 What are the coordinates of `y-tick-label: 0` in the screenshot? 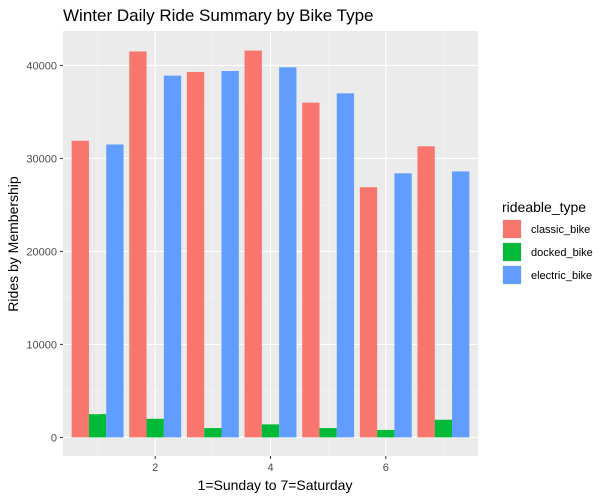 It's located at (54, 438).